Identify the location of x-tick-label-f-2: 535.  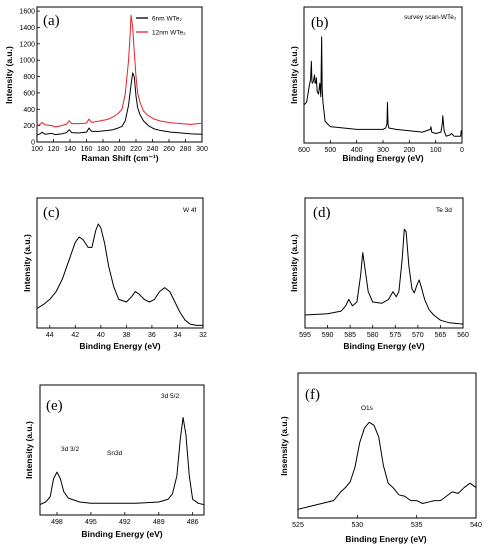
(417, 525).